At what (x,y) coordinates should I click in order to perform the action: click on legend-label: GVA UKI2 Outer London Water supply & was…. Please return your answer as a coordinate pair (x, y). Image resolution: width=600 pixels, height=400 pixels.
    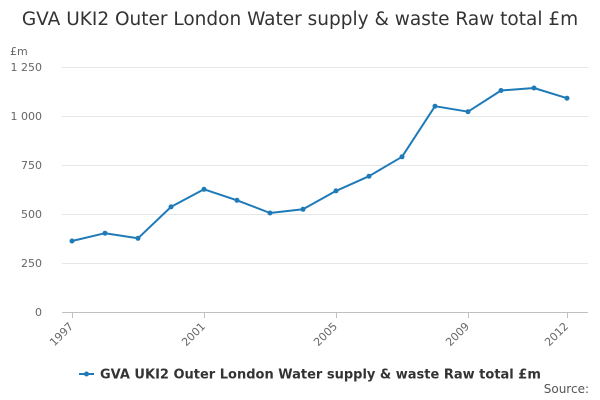
    Looking at the image, I should click on (320, 375).